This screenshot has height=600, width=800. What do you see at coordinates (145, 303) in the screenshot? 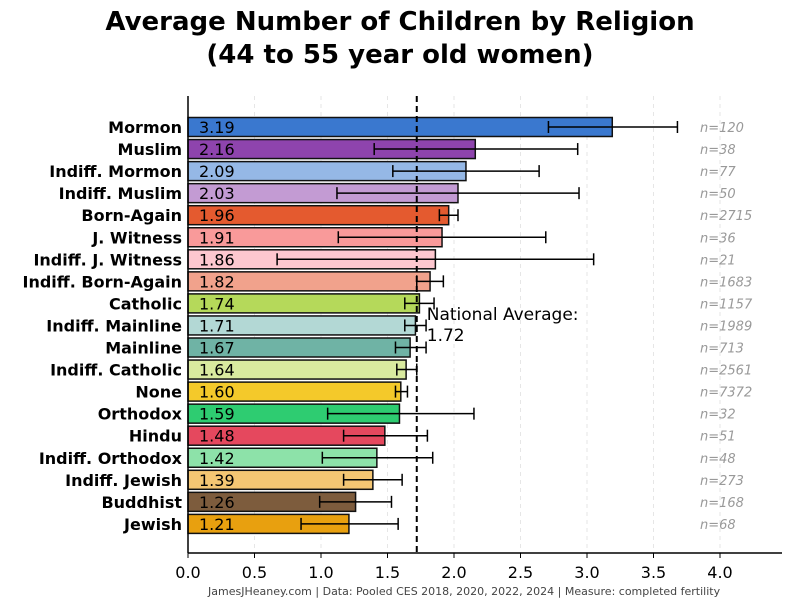
I see `category-label: Catholic` at bounding box center [145, 303].